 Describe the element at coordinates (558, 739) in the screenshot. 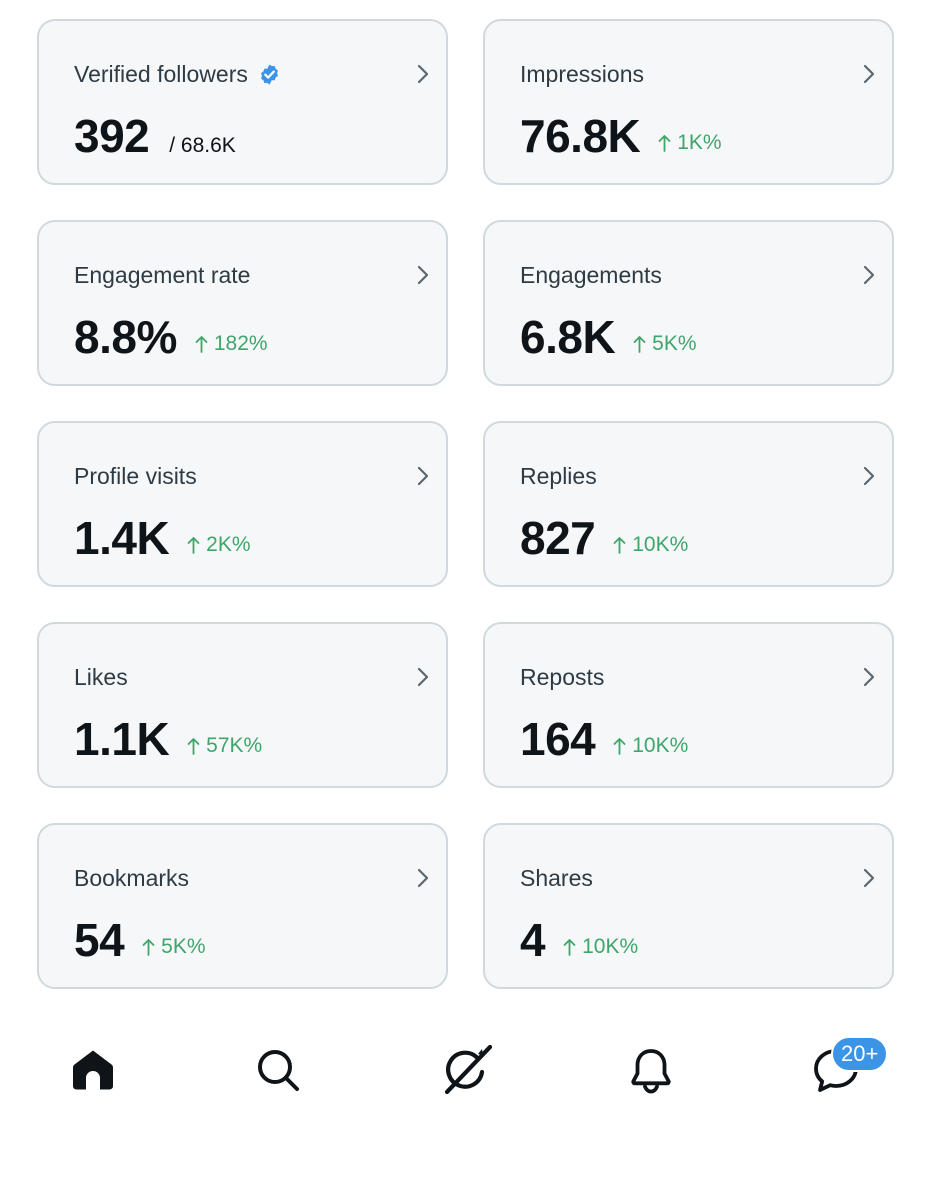

I see `metric-value: 164` at that location.